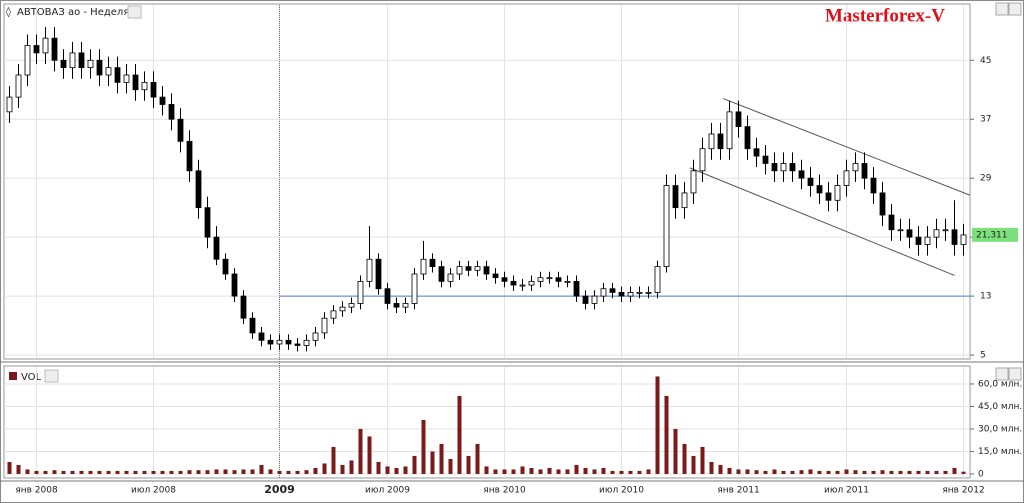 This screenshot has width=1024, height=503. Describe the element at coordinates (992, 235) in the screenshot. I see `last-price-label: 21,311` at that location.